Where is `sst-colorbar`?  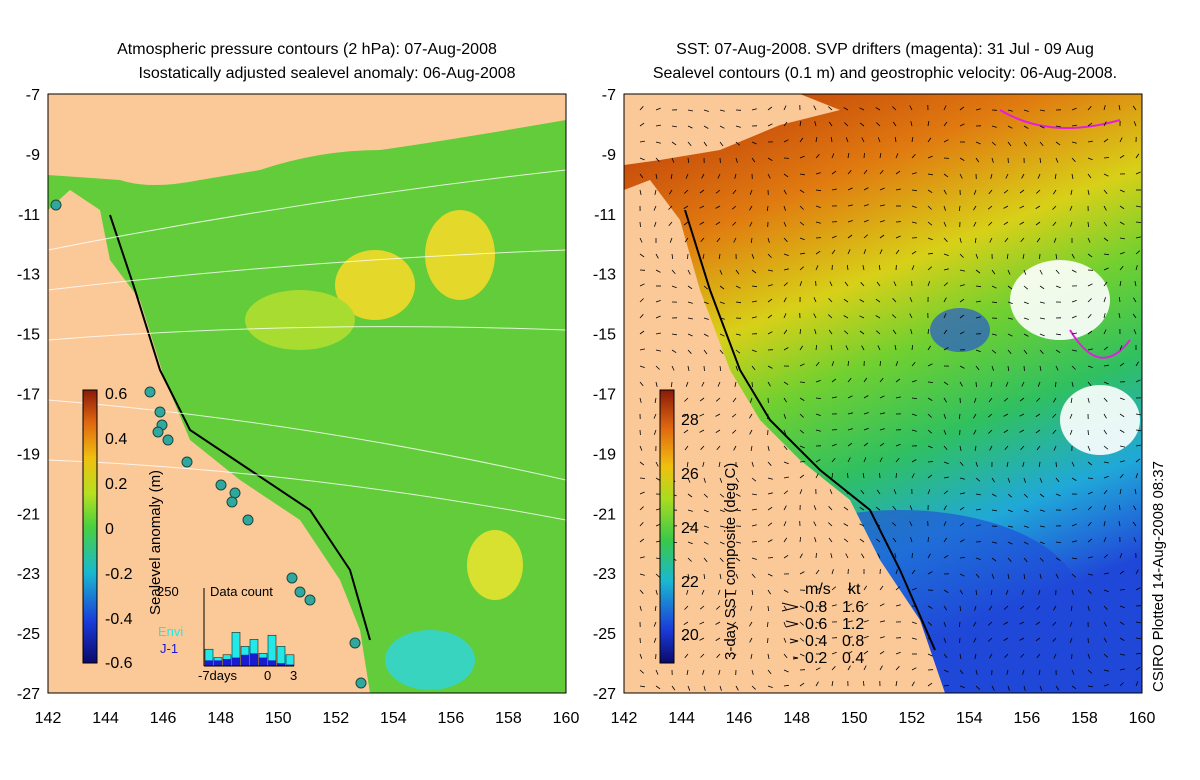 sst-colorbar is located at coordinates (667, 526).